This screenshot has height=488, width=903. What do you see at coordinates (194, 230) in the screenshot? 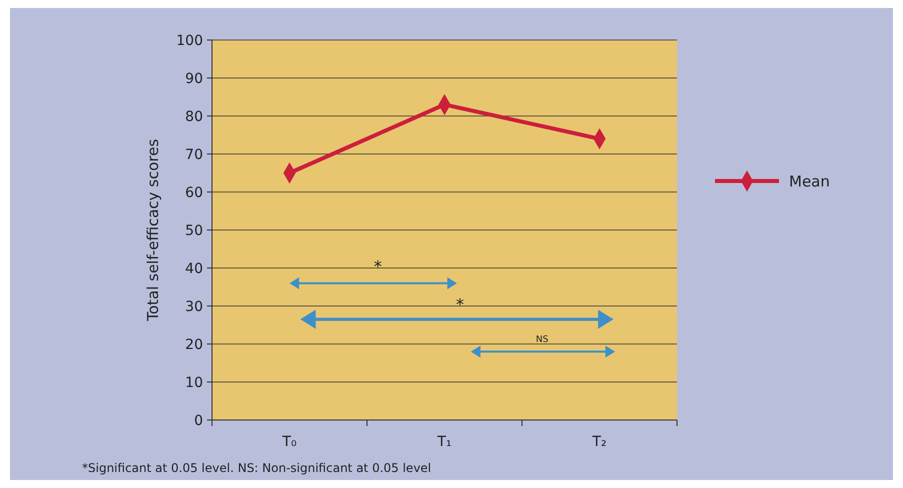
I see `y-tick-label: 50` at bounding box center [194, 230].